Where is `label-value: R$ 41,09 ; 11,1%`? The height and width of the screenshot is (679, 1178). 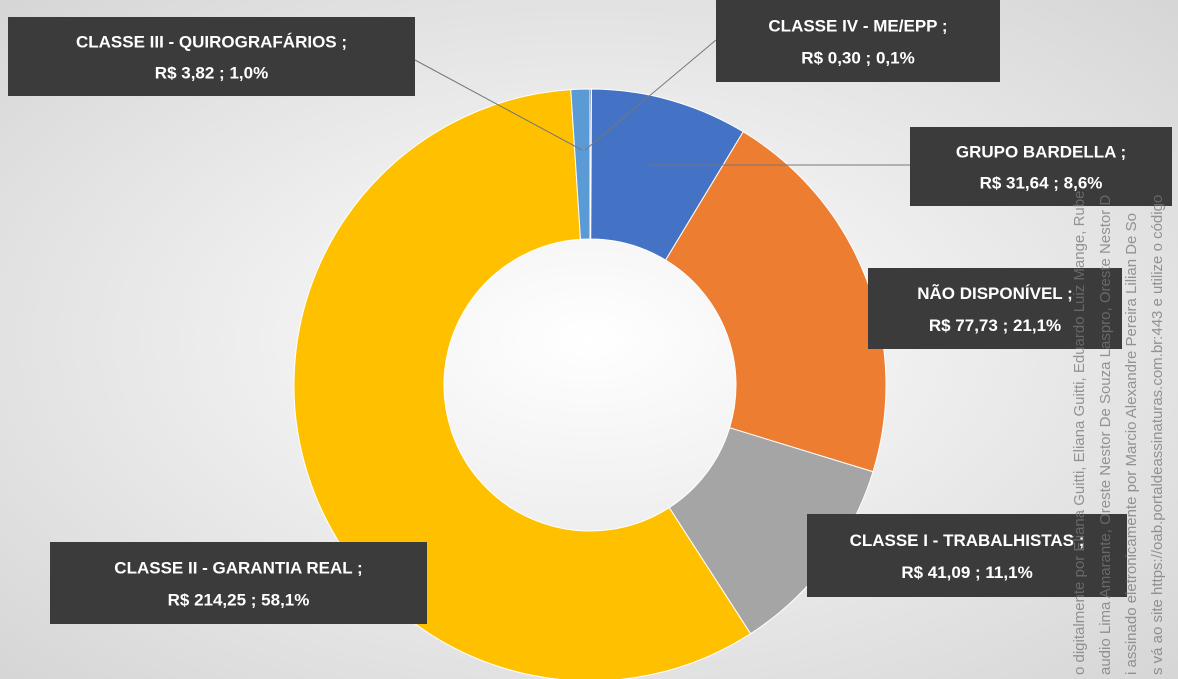
label-value: R$ 41,09 ; 11,1% is located at coordinates (966, 572).